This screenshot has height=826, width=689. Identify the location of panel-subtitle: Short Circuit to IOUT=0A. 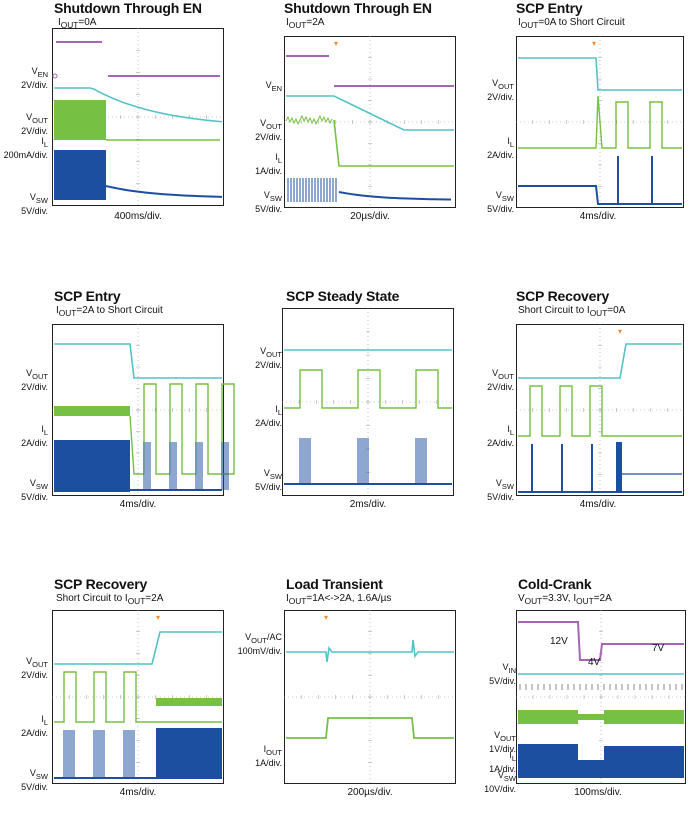
(572, 311).